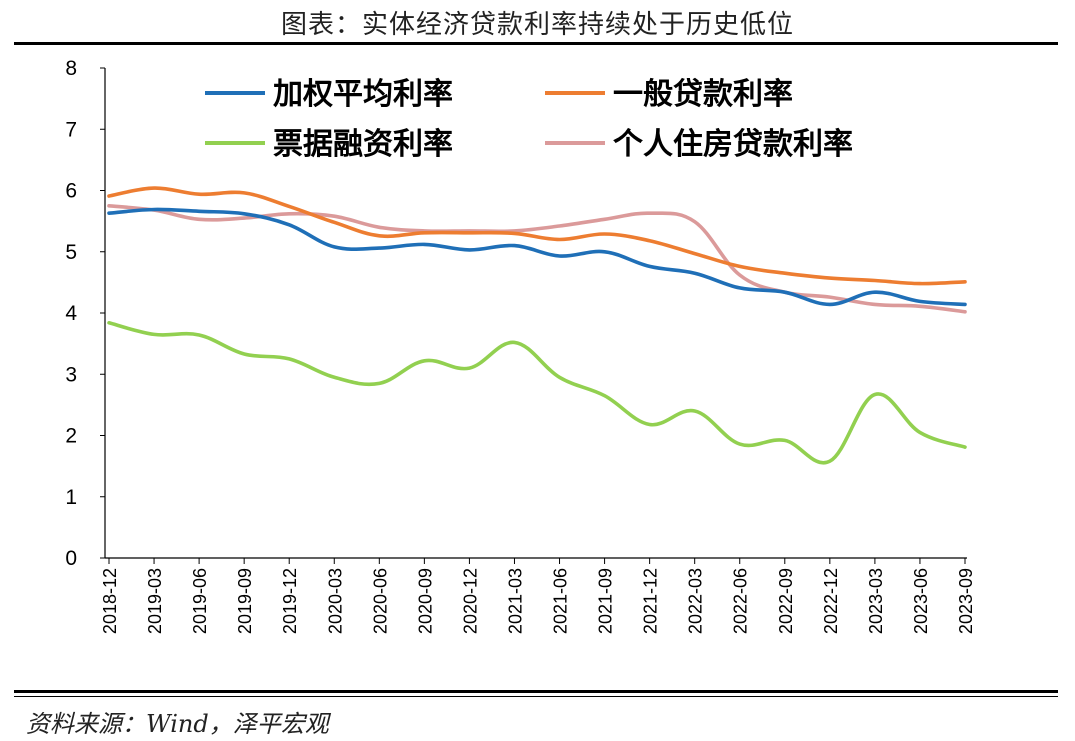 The width and height of the screenshot is (1075, 741). Describe the element at coordinates (537, 236) in the screenshot. I see `series-line-general-loan-rate` at that location.